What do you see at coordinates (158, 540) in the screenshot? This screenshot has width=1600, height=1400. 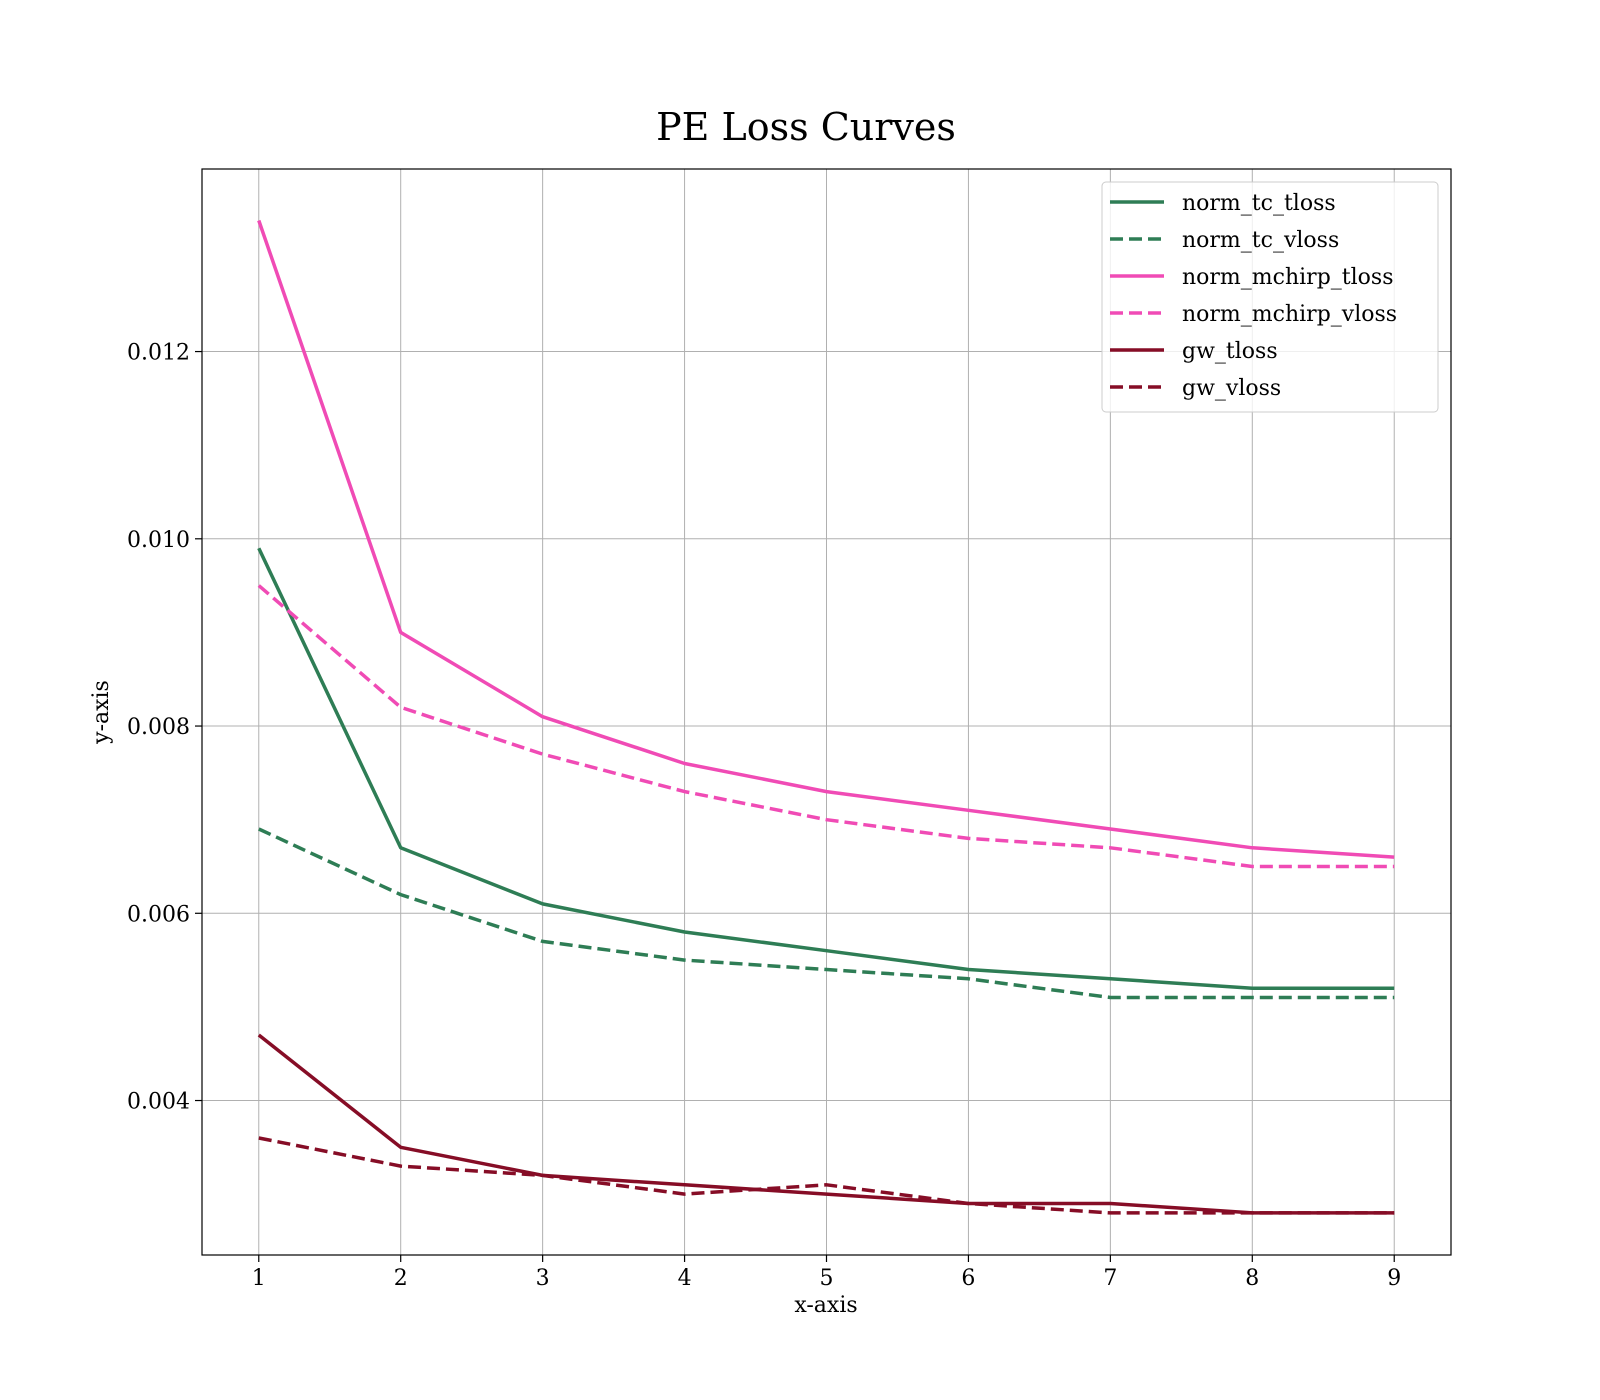 I see `y-tick-label: 0.010` at bounding box center [158, 540].